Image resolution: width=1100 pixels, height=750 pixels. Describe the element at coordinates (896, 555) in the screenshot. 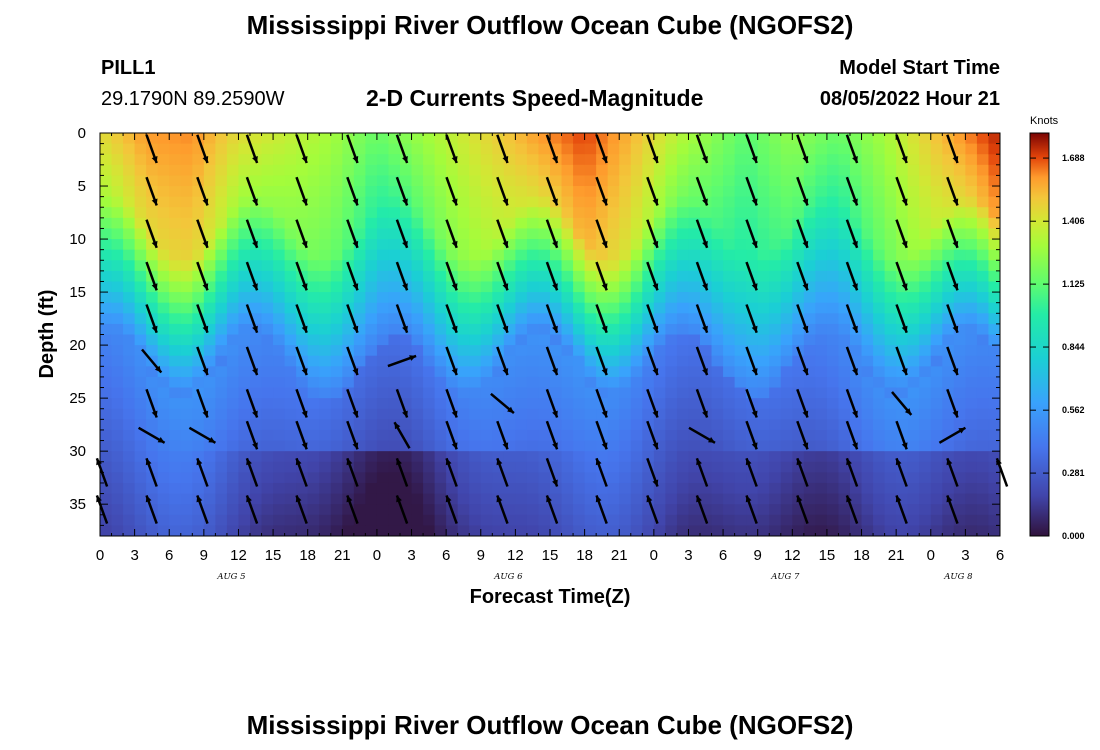

I see `x-tick-label: 21` at that location.